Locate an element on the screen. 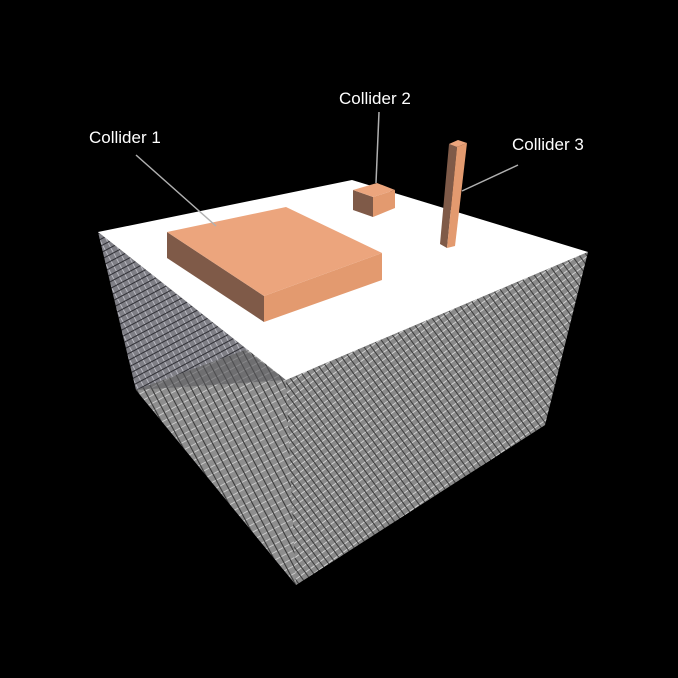 The image size is (678, 678). collider-2-box is located at coordinates (374, 200).